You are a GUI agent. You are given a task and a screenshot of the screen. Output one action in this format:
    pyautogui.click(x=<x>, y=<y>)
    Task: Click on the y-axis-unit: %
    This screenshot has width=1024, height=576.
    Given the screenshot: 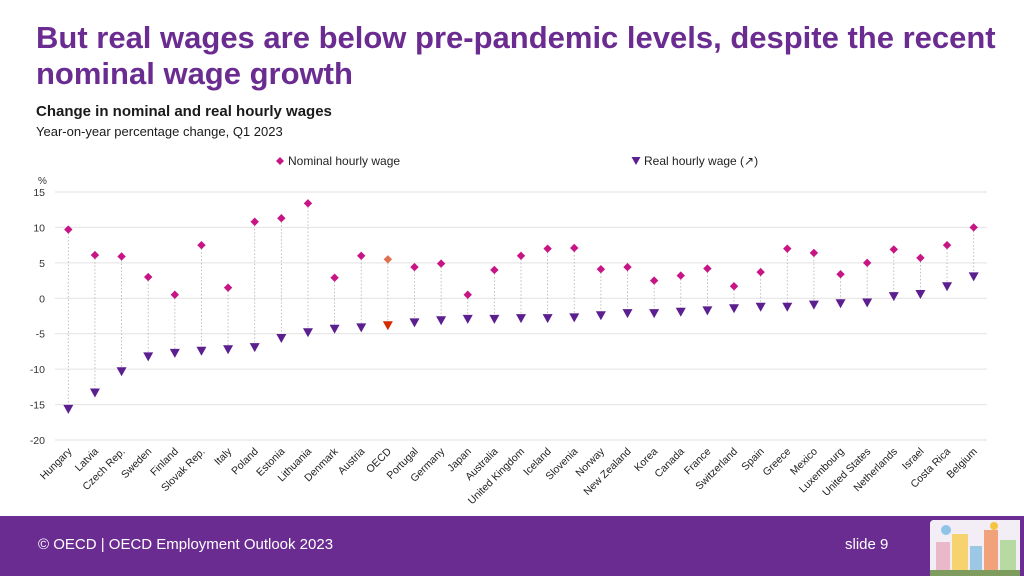 What is the action you would take?
    pyautogui.click(x=42, y=181)
    